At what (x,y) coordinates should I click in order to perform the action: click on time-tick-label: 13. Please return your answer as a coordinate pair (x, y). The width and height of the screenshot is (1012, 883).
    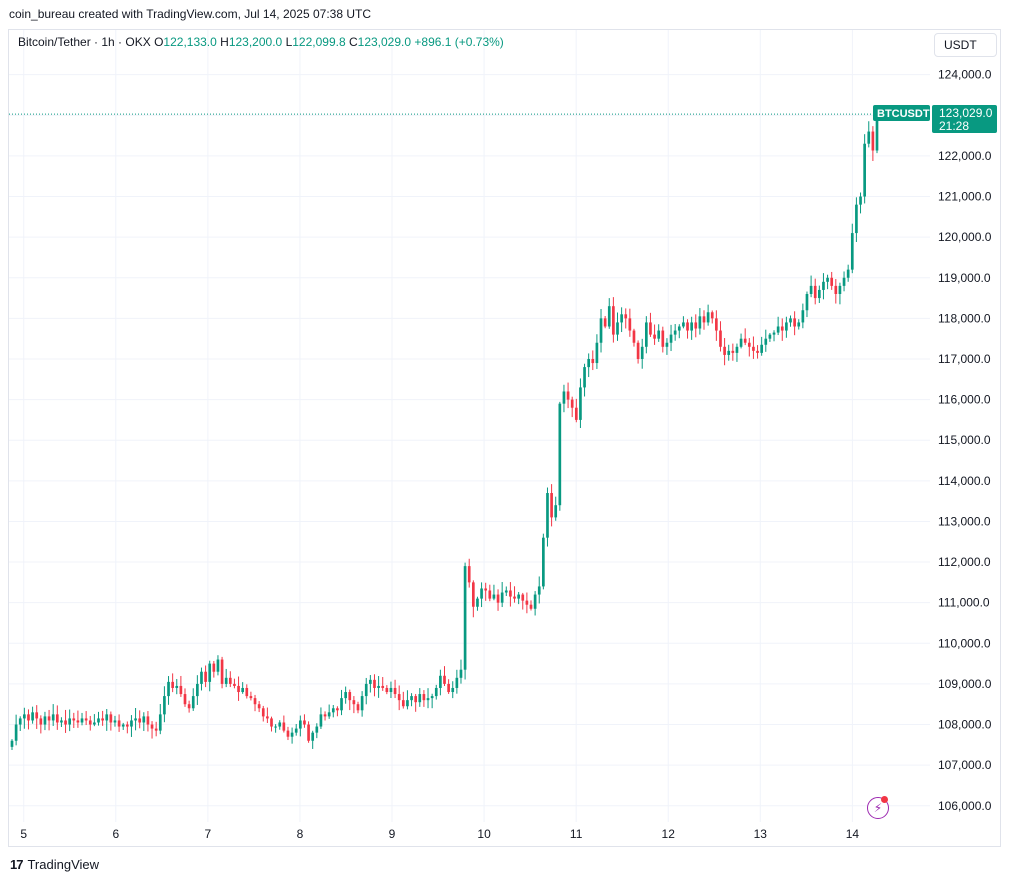
    Looking at the image, I should click on (761, 834).